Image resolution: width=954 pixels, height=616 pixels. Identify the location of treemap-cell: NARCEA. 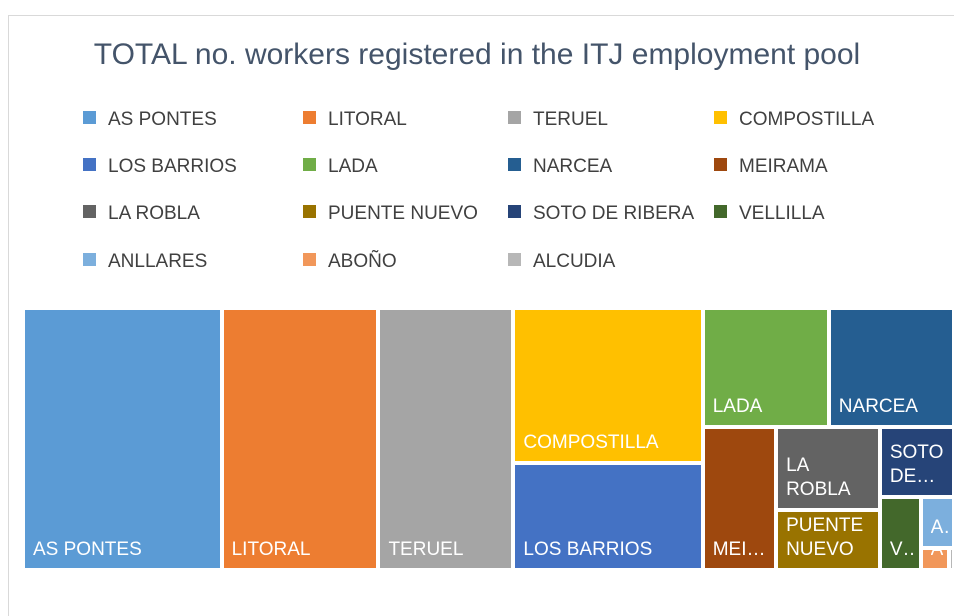
(891, 367).